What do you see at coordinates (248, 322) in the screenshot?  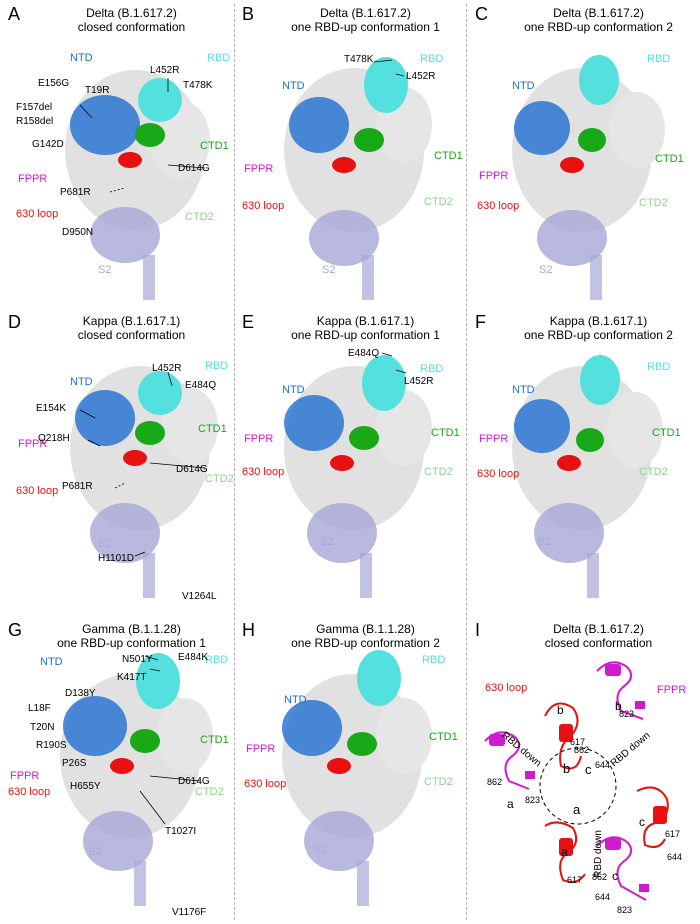 I see `panel-letter: E` at bounding box center [248, 322].